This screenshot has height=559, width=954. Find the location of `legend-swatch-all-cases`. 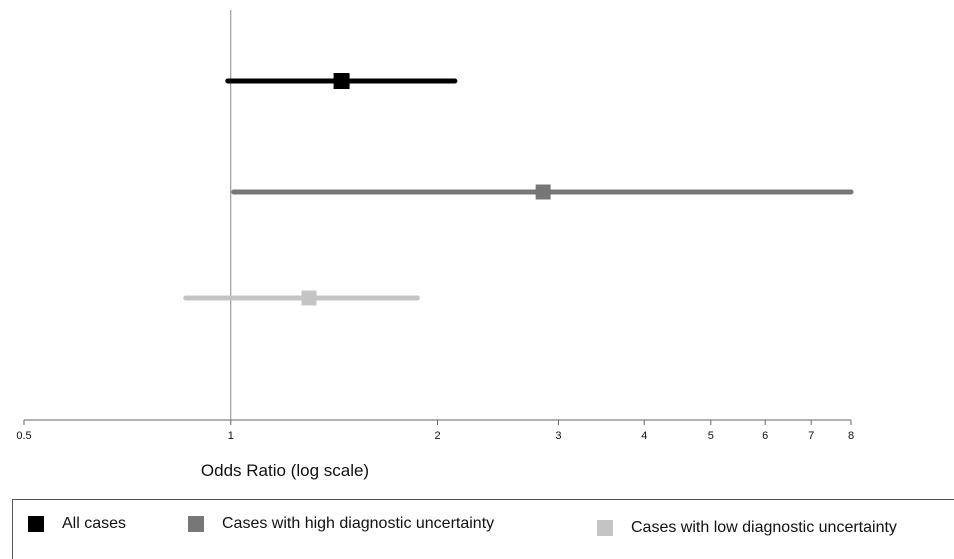

legend-swatch-all-cases is located at coordinates (36, 524).